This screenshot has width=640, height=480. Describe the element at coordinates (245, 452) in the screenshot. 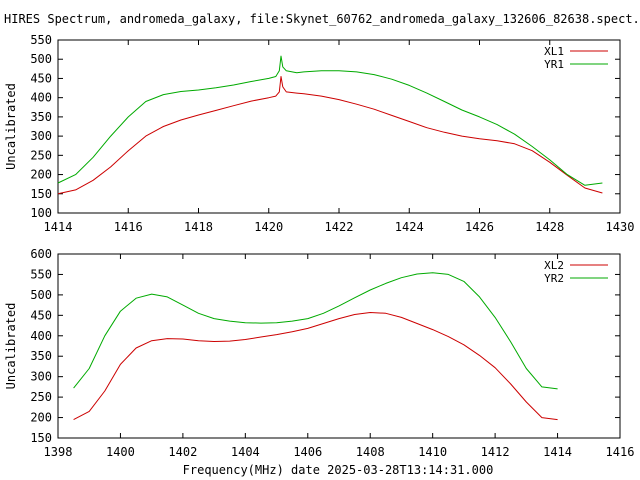

I see `x-tick-label: 1404` at that location.